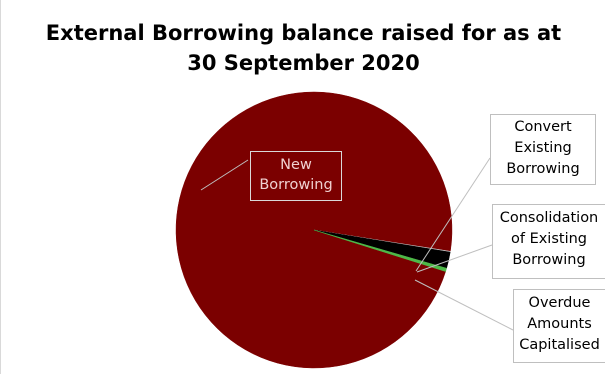 The width and height of the screenshot is (605, 374). What do you see at coordinates (549, 260) in the screenshot?
I see `data-label-consolidation-line-3: Borrowing` at bounding box center [549, 260].